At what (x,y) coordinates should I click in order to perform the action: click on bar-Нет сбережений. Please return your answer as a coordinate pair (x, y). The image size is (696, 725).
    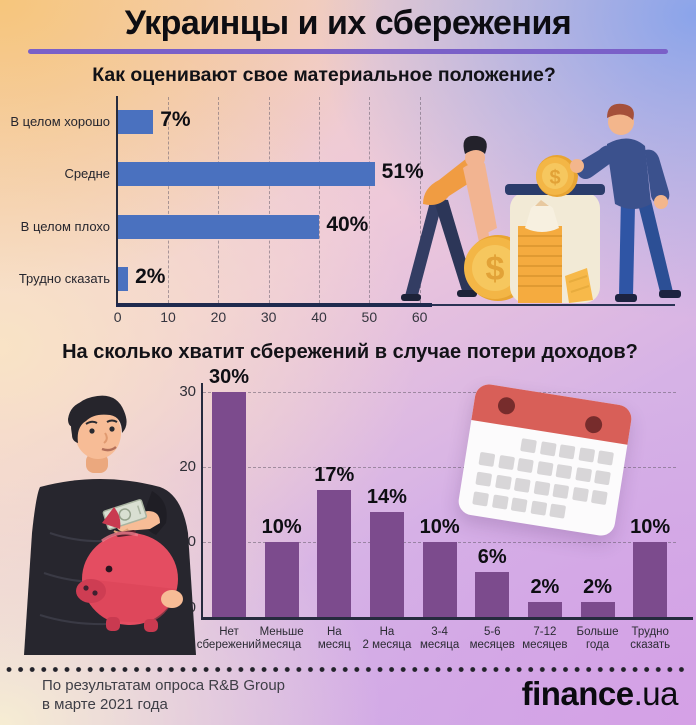
    Looking at the image, I should click on (229, 504).